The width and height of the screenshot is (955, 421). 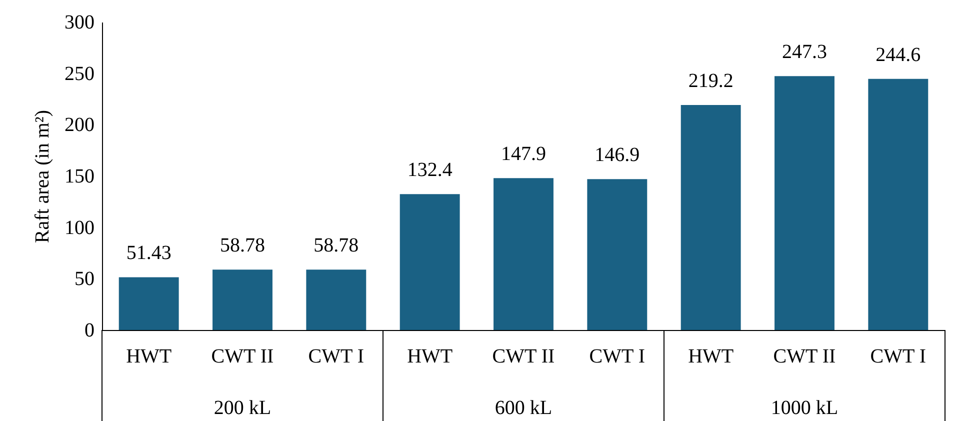 I want to click on y-tick-label: 300, so click(x=79, y=23).